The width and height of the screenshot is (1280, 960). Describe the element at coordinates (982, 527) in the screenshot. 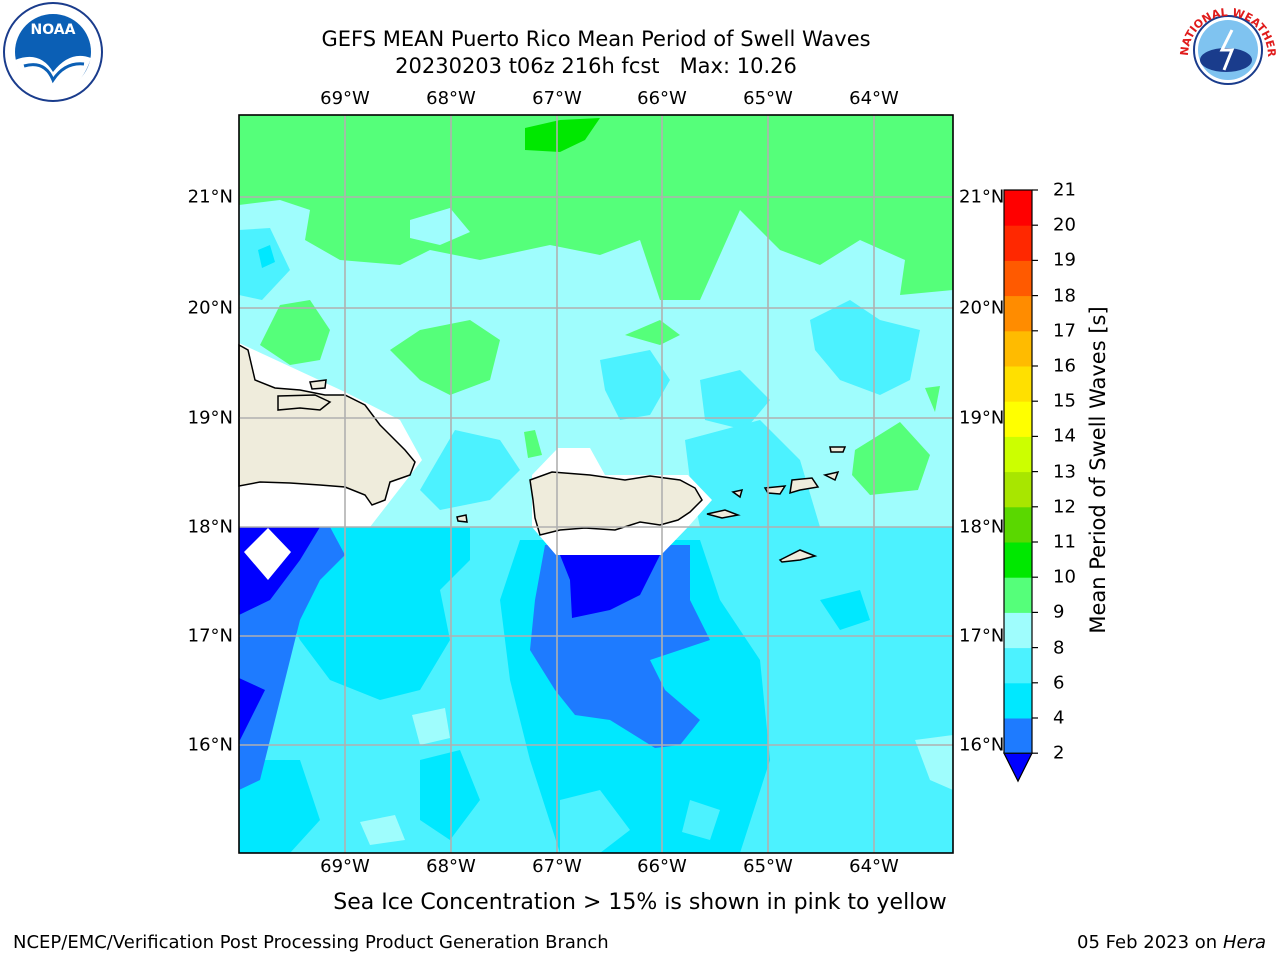

I see `lat-label-right-18n: 18°N` at that location.